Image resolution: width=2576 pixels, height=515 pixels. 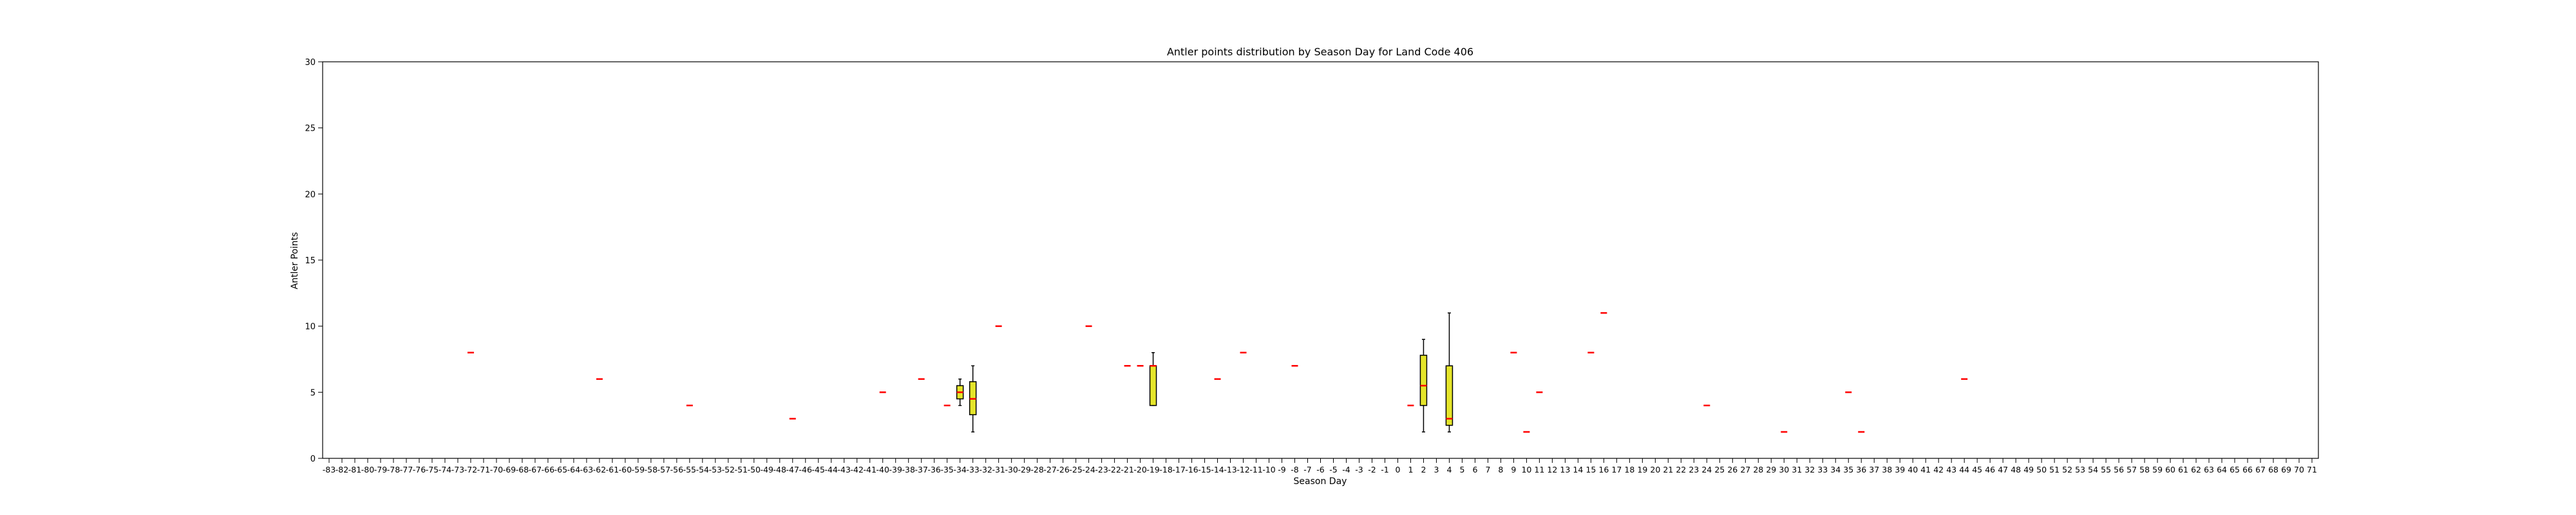 I want to click on x-tick-label: 44, so click(x=1964, y=470).